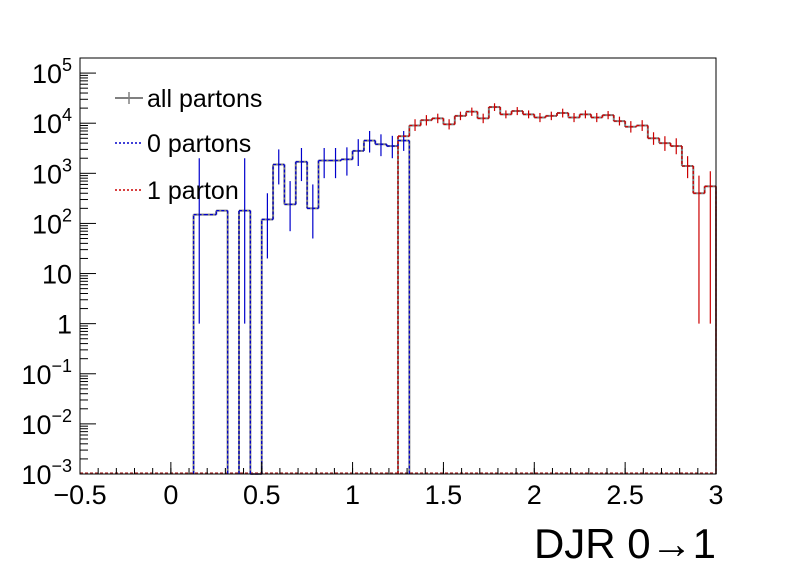  I want to click on x-tick-label: 3, so click(715, 495).